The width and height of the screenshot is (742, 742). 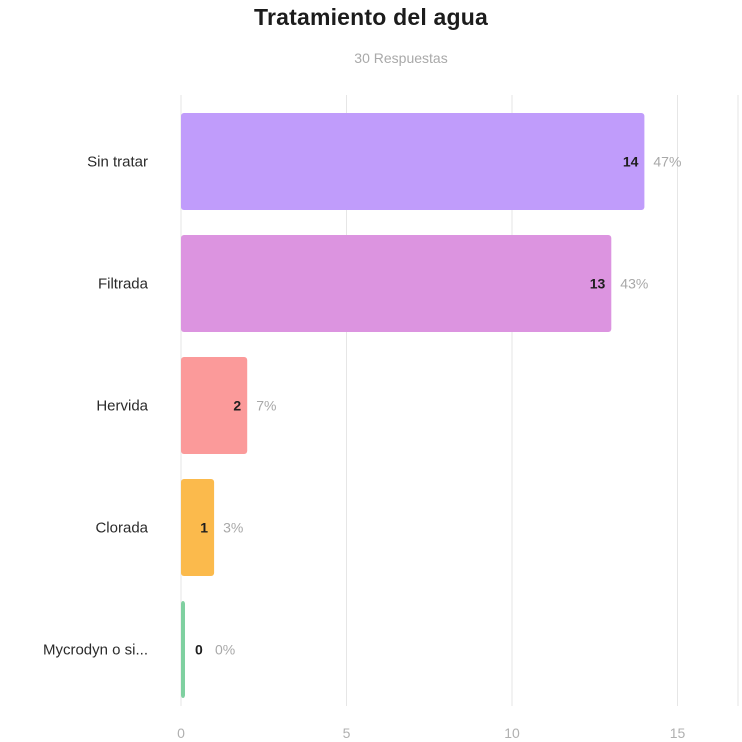 What do you see at coordinates (225, 650) in the screenshot?
I see `percent-label: 0%` at bounding box center [225, 650].